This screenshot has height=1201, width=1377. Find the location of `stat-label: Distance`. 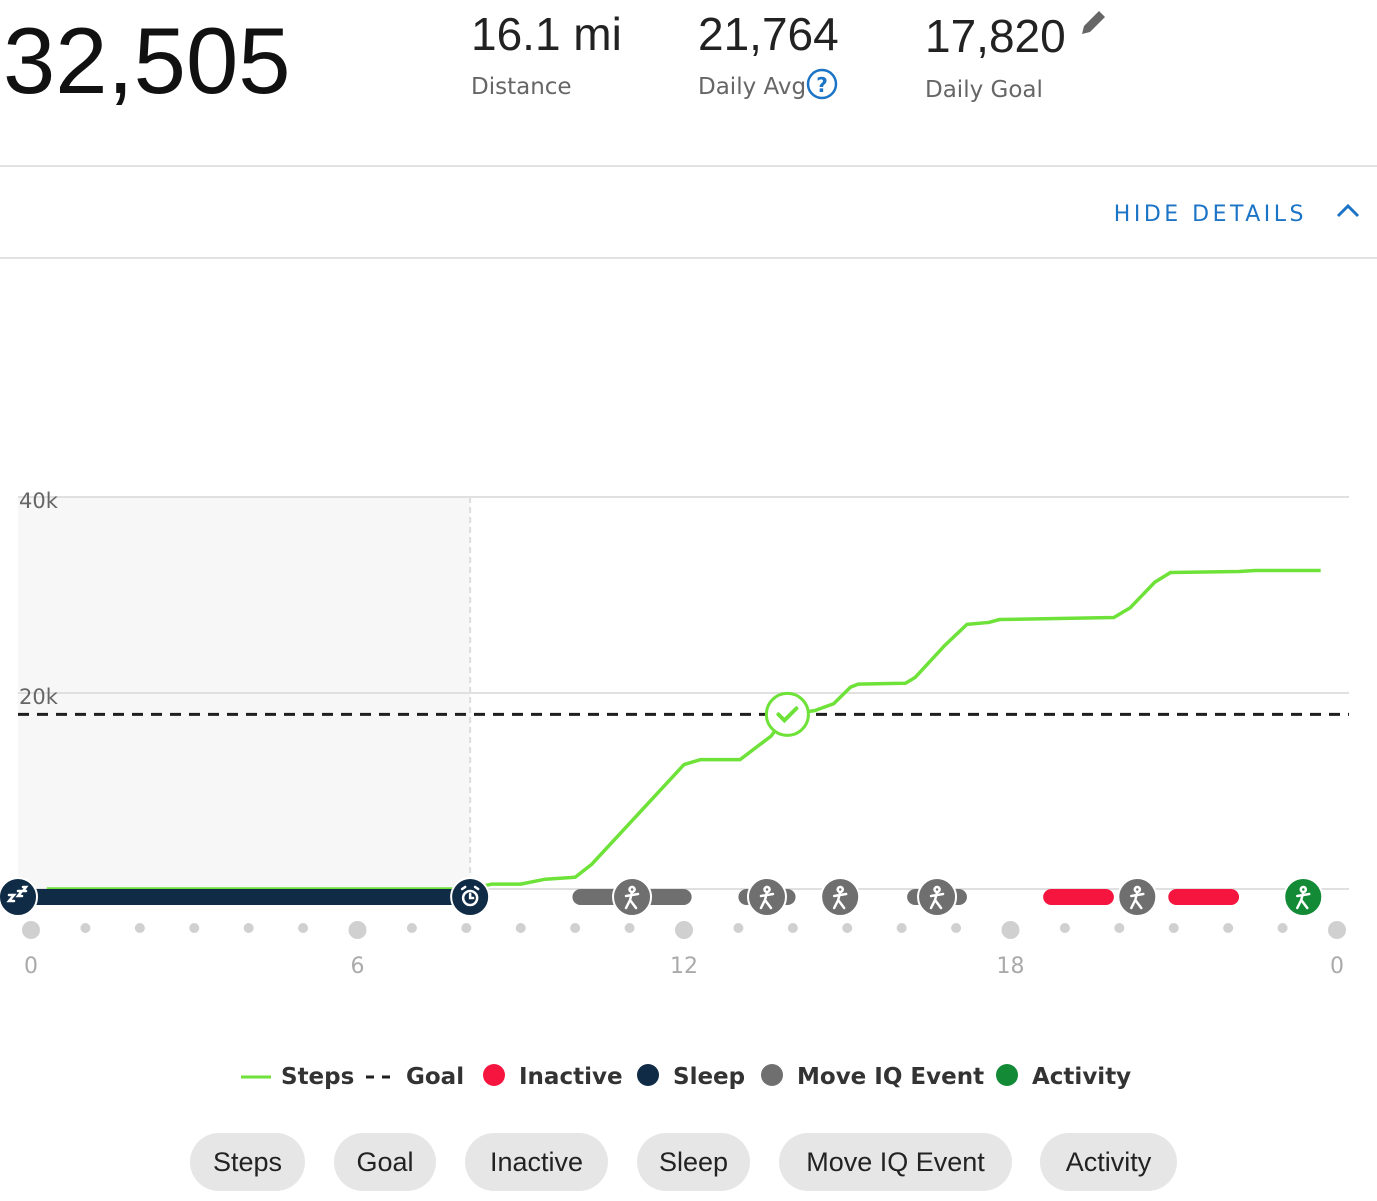

stat-label: Distance is located at coordinates (521, 87).